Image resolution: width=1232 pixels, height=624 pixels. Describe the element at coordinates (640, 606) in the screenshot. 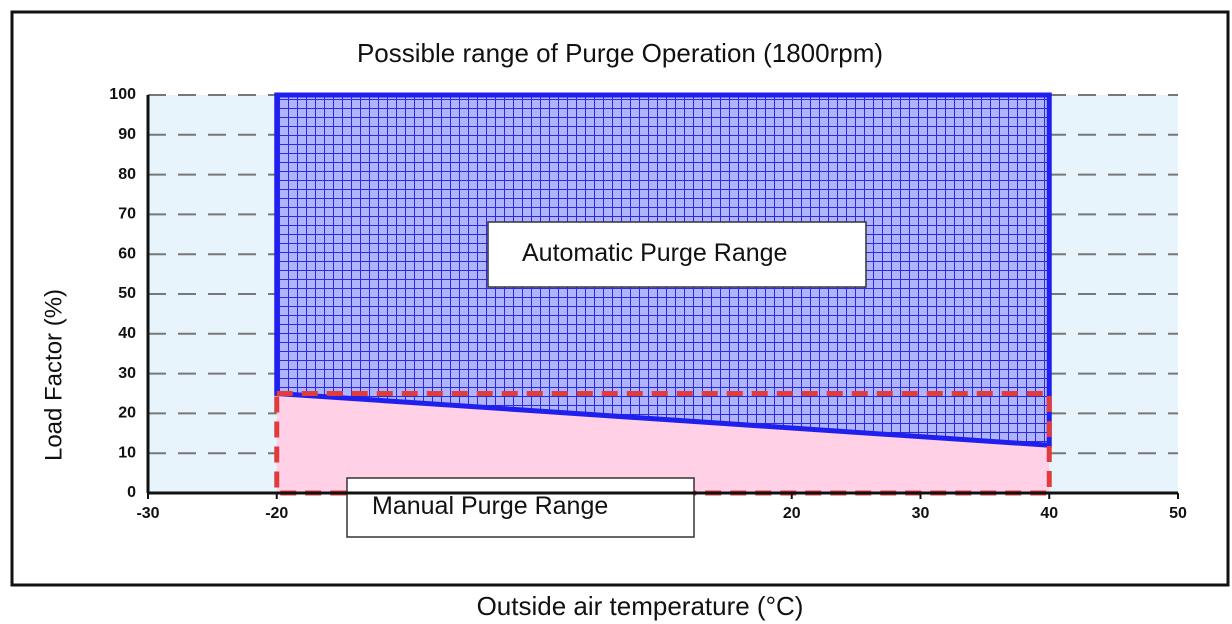

I see `x-axis-label: Outside air temperature (°C)` at that location.